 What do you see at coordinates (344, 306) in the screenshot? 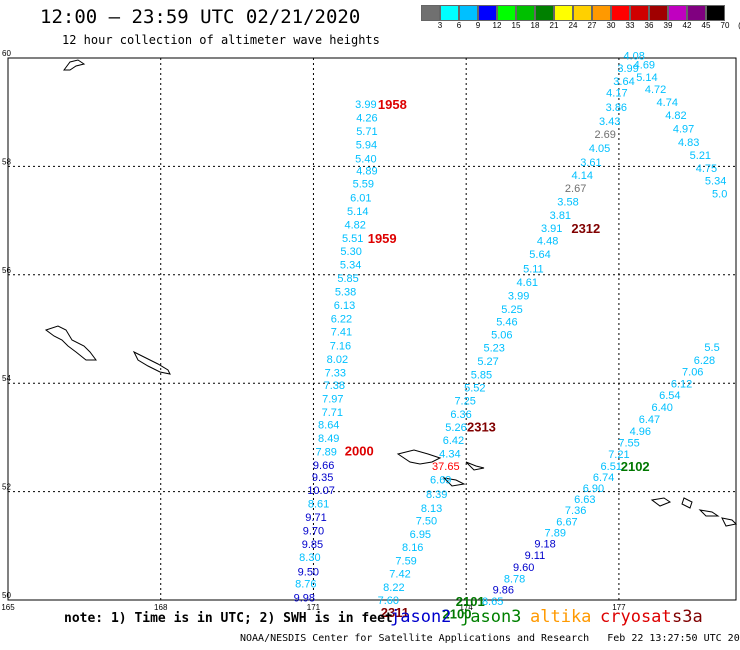
I see `wave-height-value: 6.13` at bounding box center [344, 306].